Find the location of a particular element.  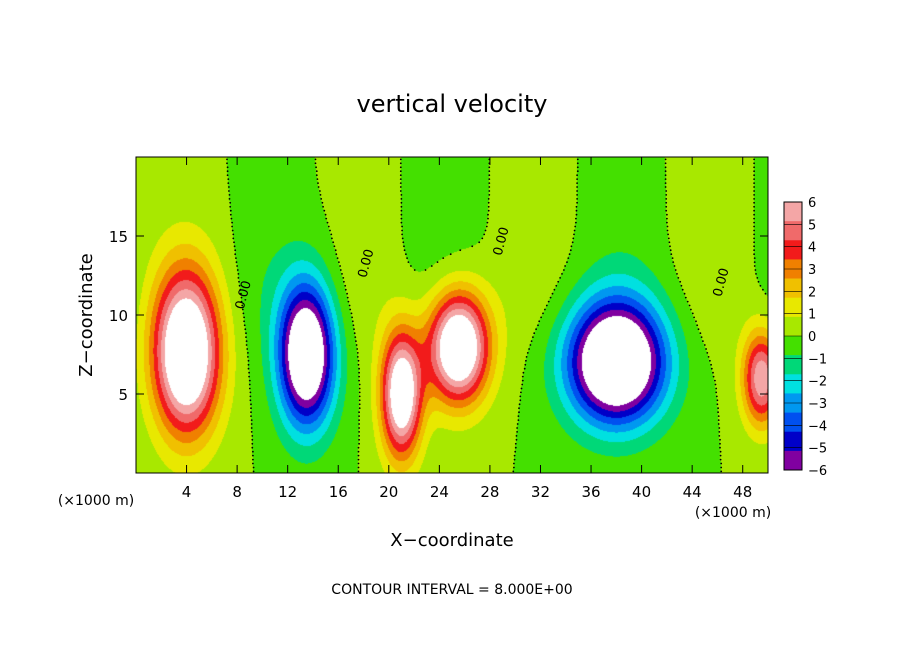

contour-labels: 0.00 0.00 0.00 0.00 is located at coordinates (483, 268).